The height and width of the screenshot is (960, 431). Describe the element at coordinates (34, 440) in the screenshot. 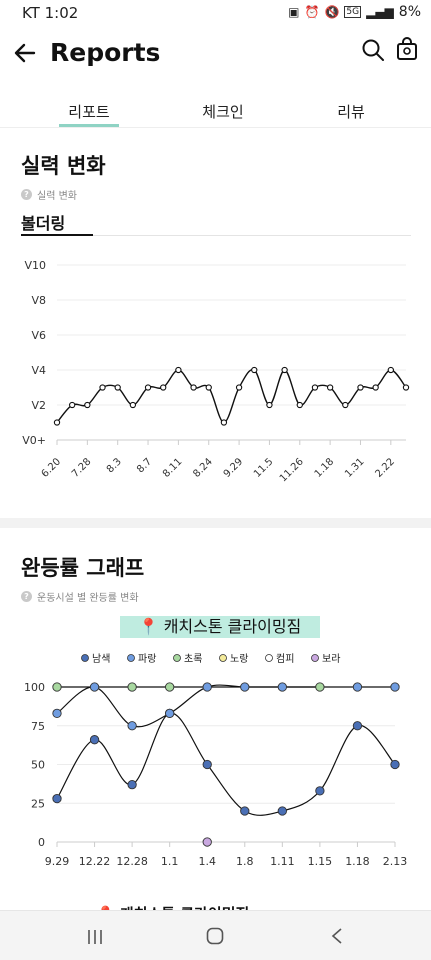

I see `y-tick-label: V0+` at that location.